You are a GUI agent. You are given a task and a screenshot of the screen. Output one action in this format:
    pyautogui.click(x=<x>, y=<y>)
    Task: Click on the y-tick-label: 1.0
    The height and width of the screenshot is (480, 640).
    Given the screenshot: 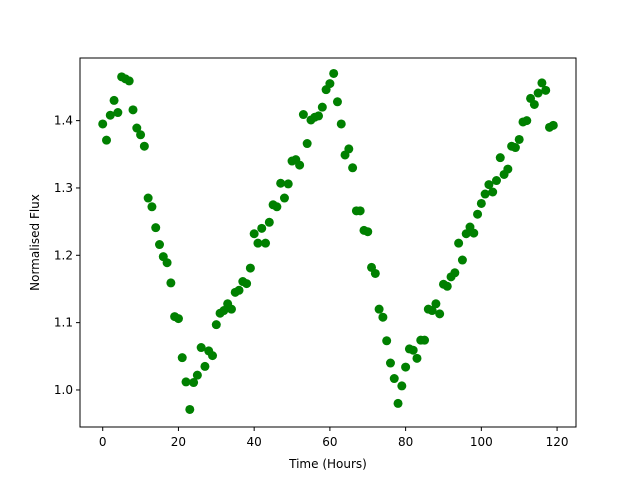 What is the action you would take?
    pyautogui.click(x=63, y=390)
    